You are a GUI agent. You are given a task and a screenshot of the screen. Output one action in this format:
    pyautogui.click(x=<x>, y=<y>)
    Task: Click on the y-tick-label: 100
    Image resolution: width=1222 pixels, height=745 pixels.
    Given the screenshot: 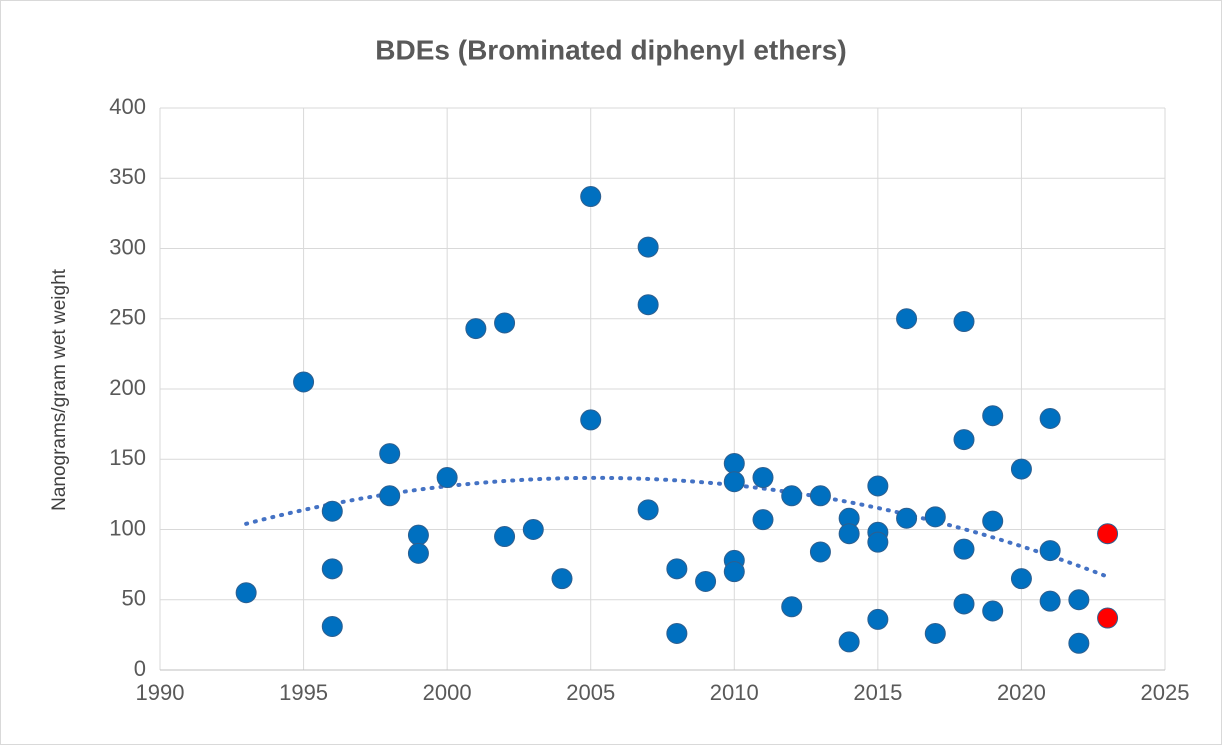 What is the action you would take?
    pyautogui.click(x=127, y=527)
    